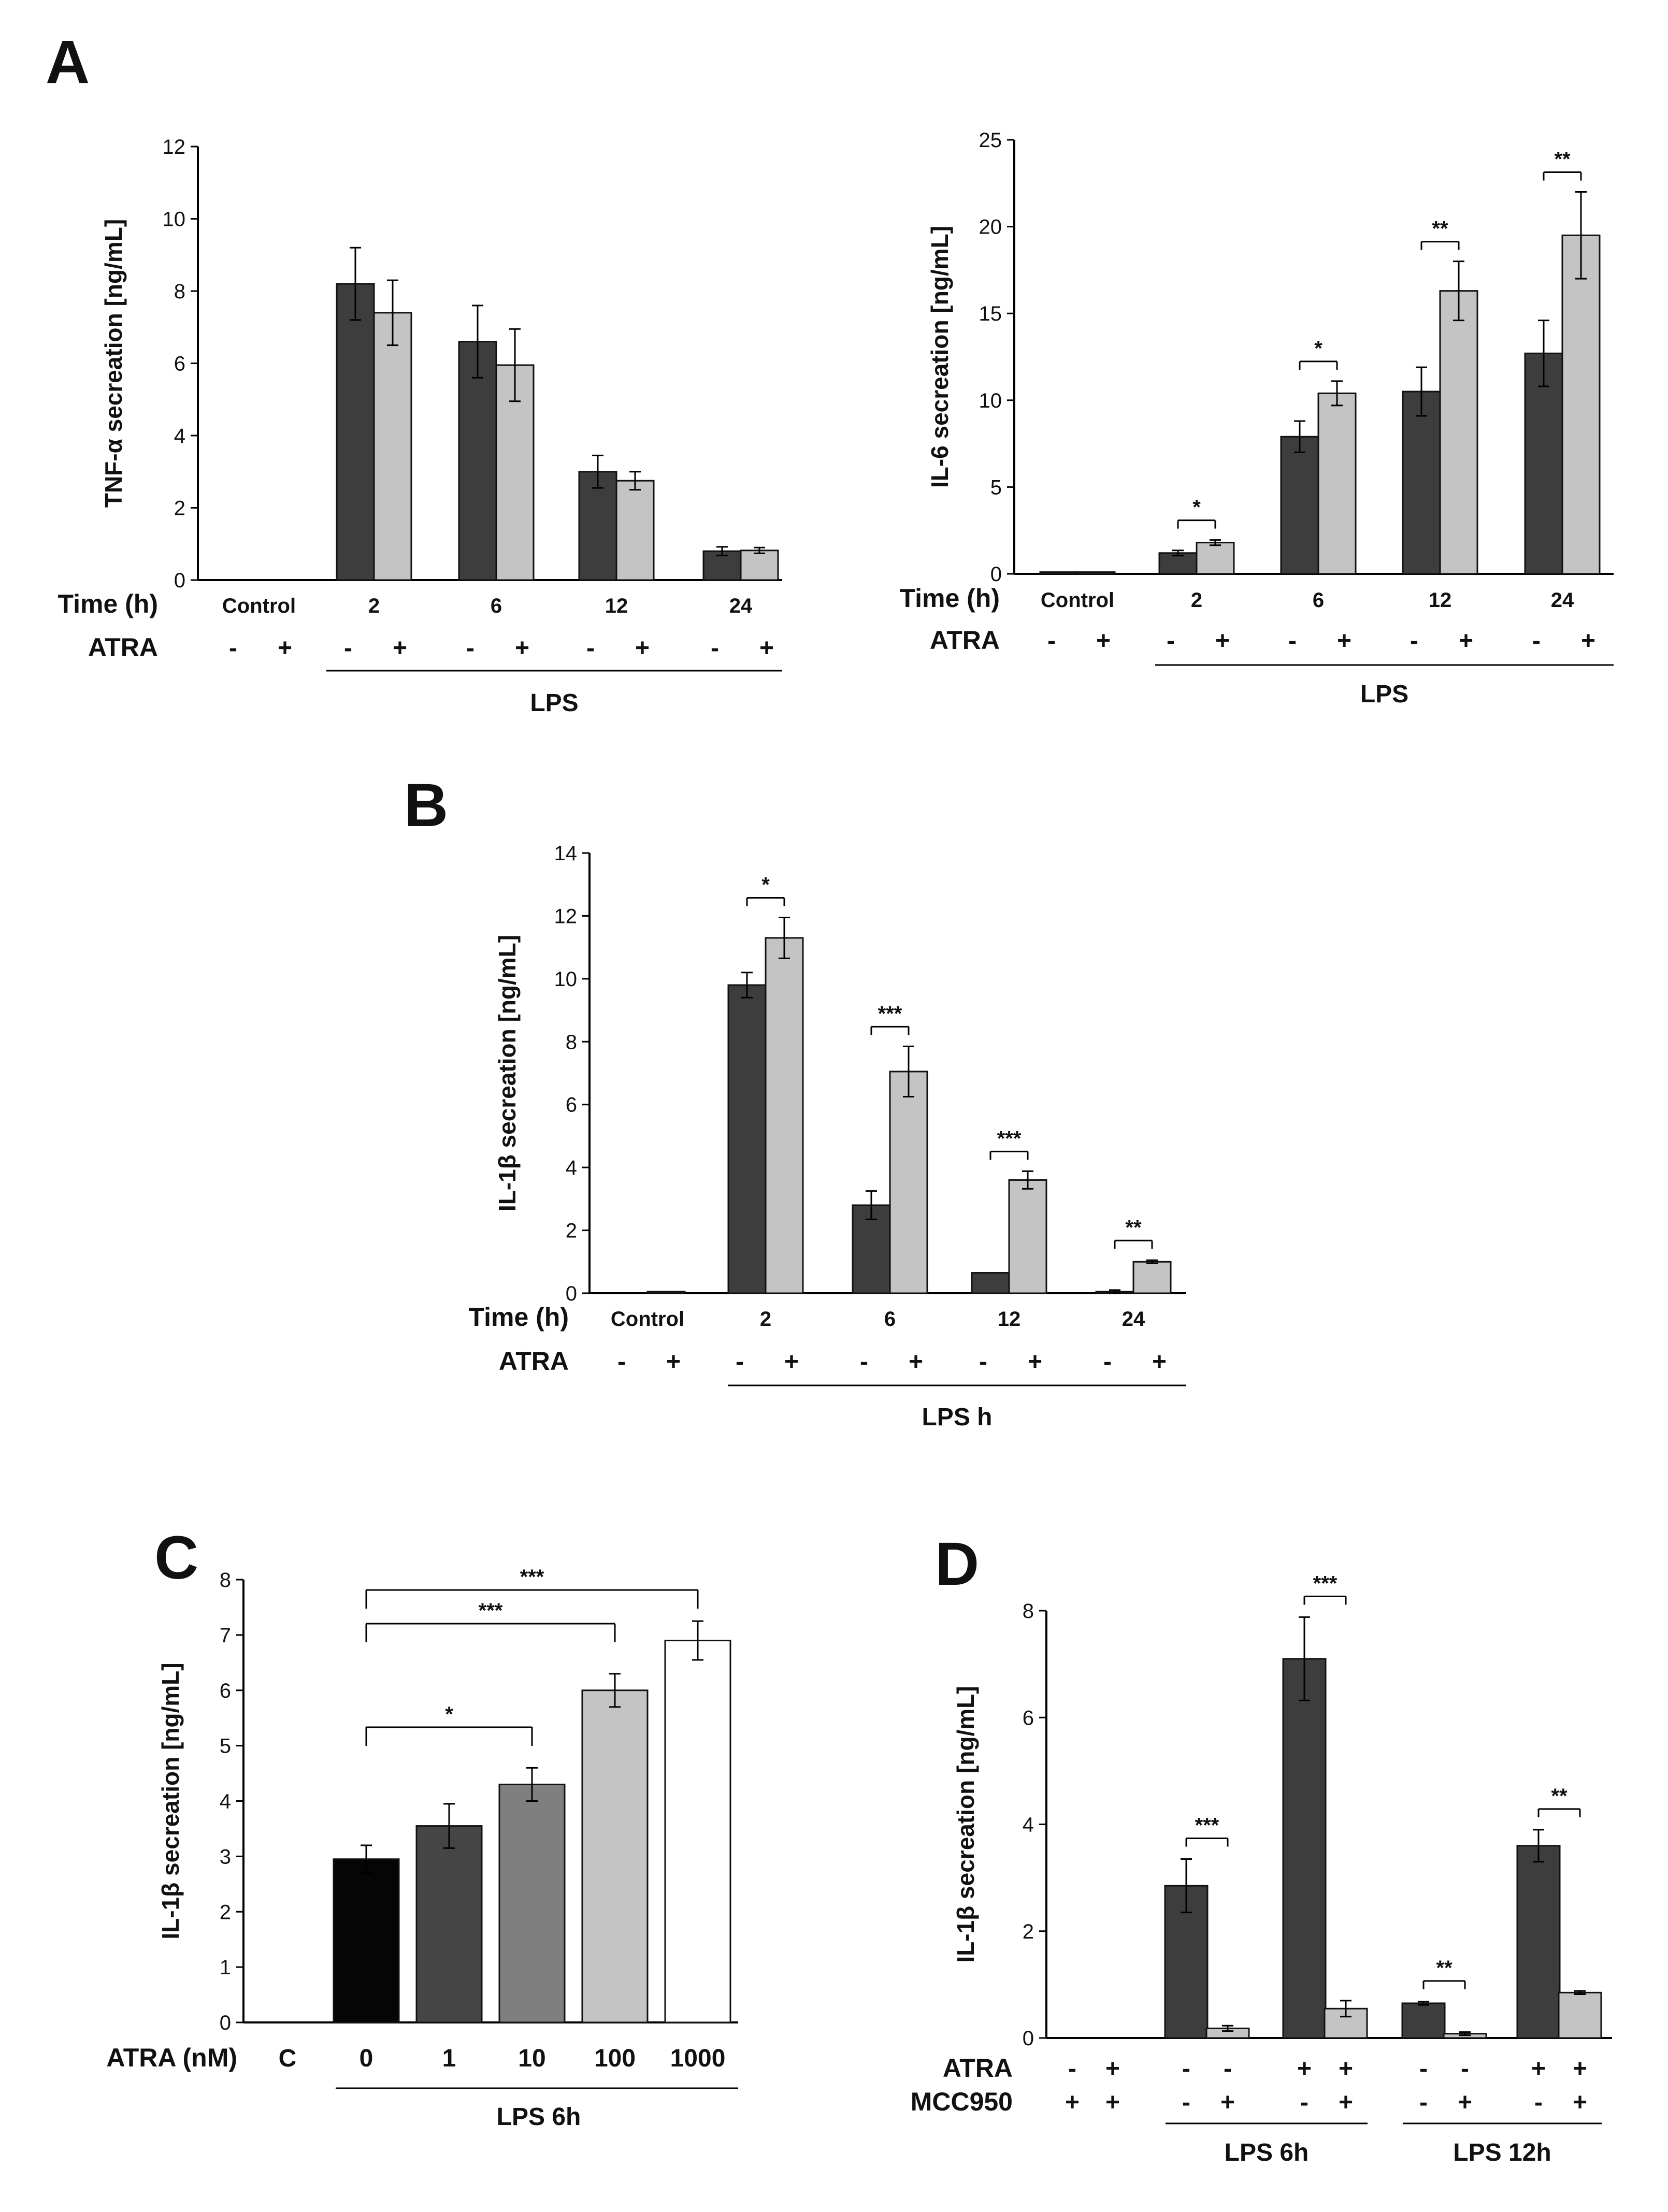 The height and width of the screenshot is (2212, 1668). I want to click on x-tick-label: 100, so click(615, 2058).